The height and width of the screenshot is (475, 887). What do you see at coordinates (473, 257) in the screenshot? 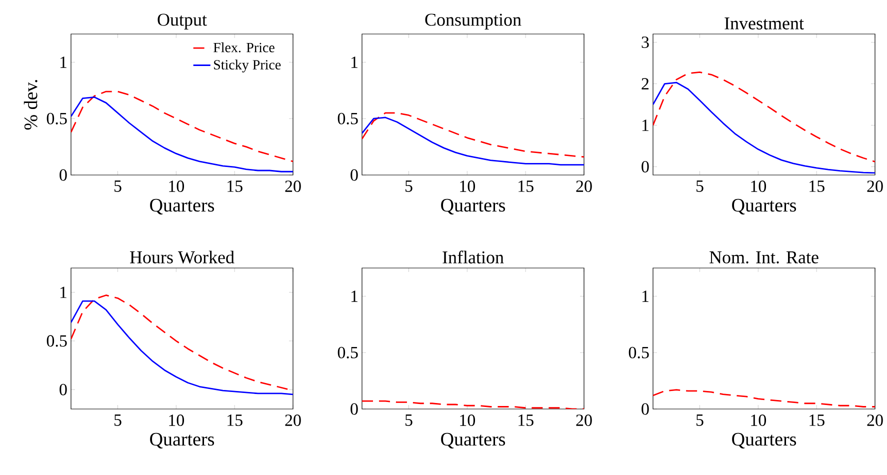
I see `chart-title: Inflation` at bounding box center [473, 257].